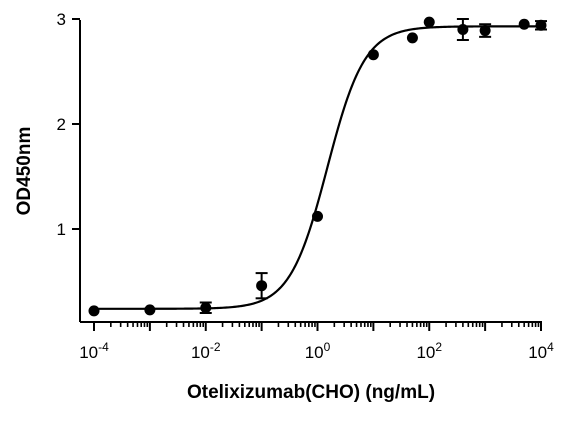  I want to click on x-axis-title: Otelixizumab(CHO) (ng/mL), so click(311, 392).